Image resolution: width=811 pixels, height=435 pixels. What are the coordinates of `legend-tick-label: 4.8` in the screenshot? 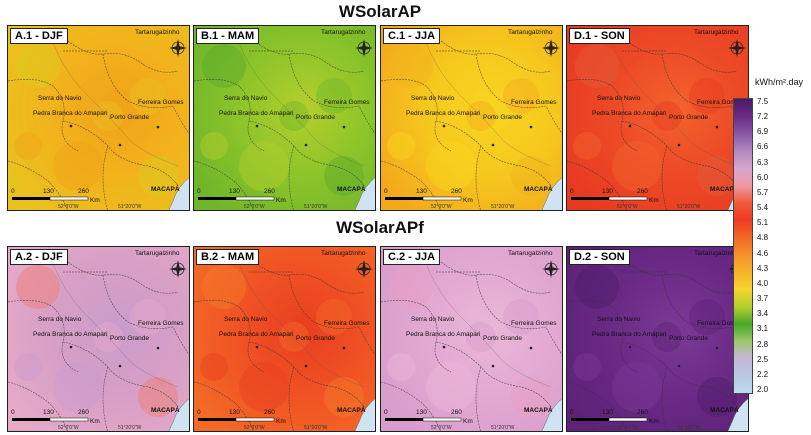 It's located at (763, 238).